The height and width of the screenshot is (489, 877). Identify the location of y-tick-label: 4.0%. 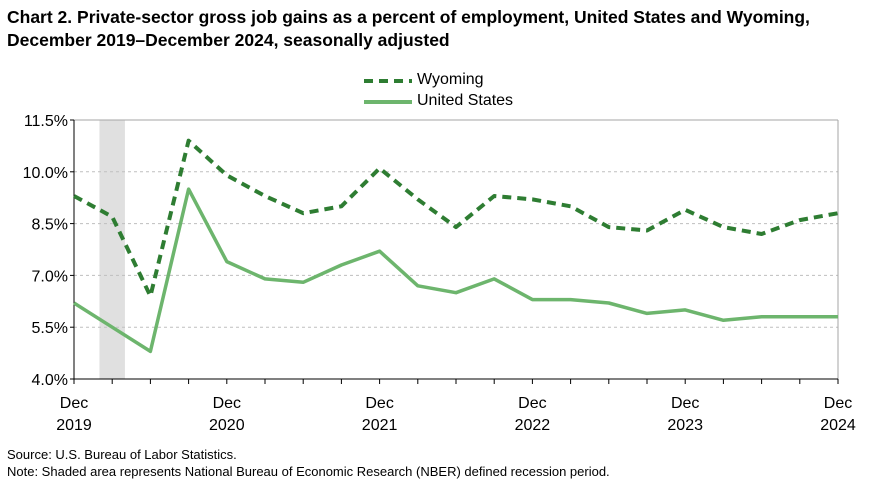
(50, 380).